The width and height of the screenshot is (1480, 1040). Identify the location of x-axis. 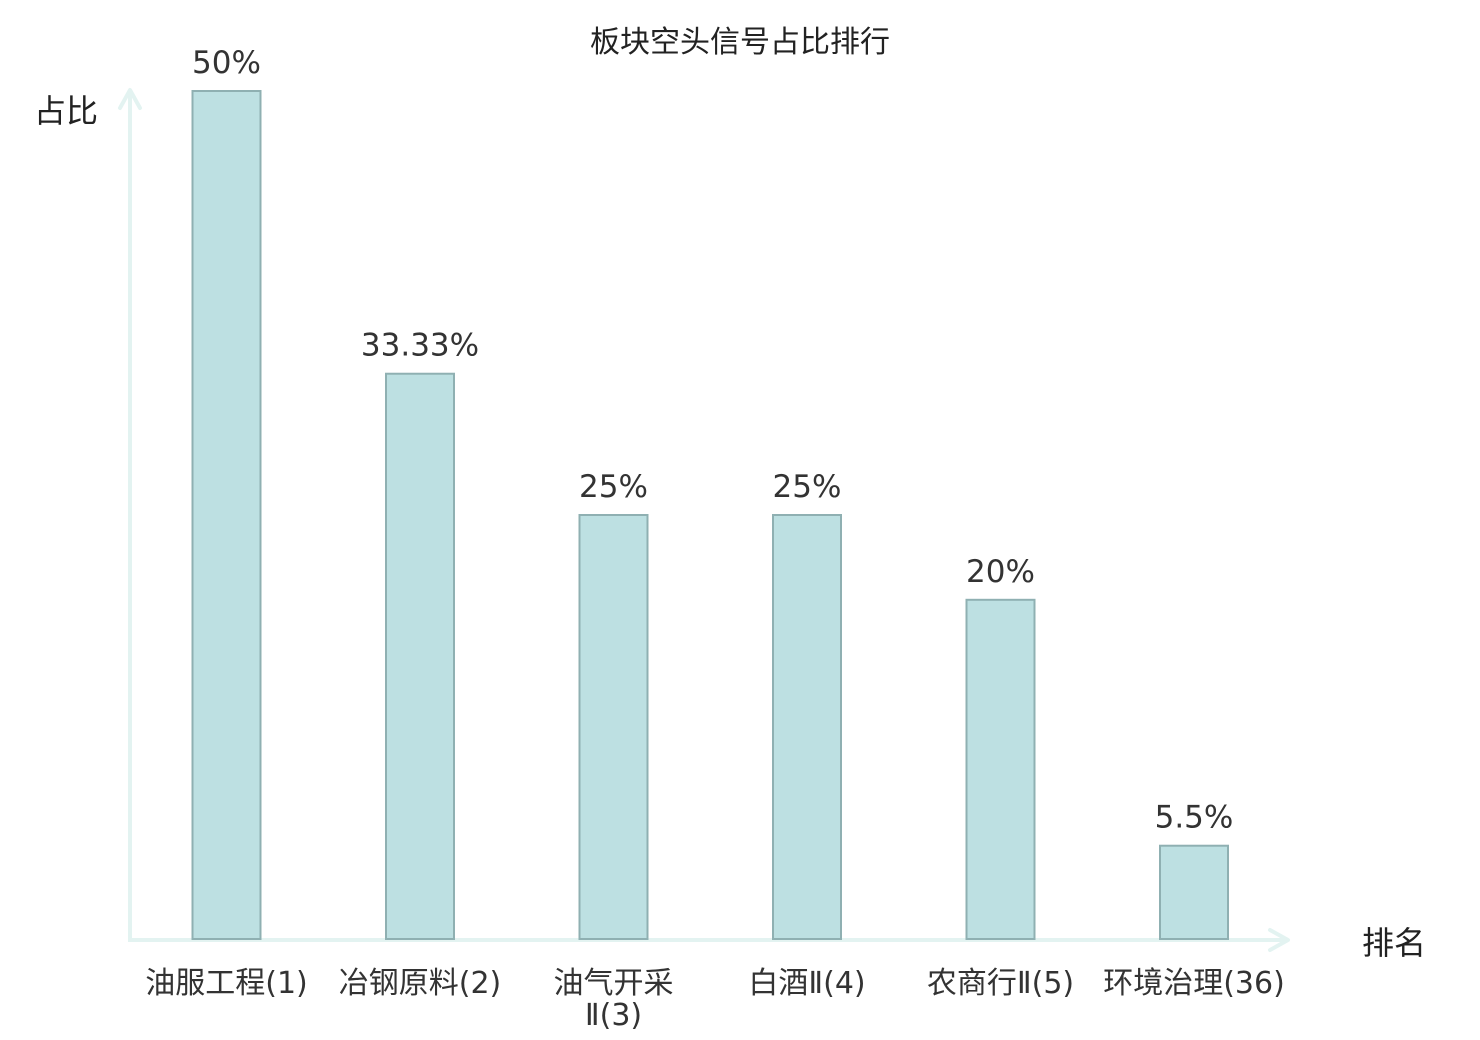
(709, 940).